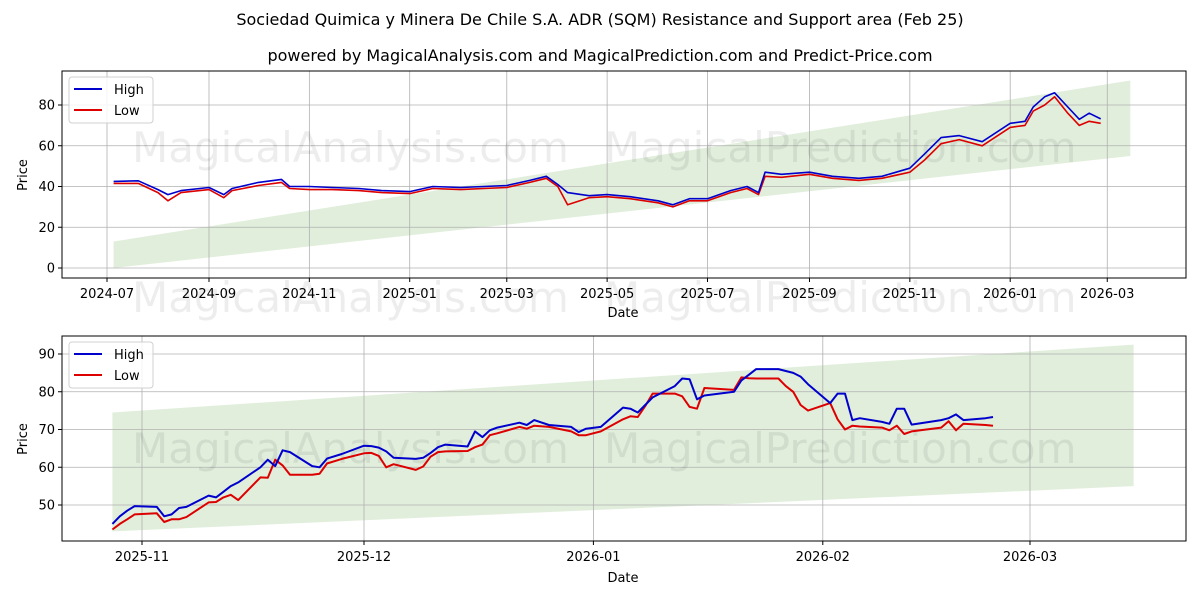  Describe the element at coordinates (46, 430) in the screenshot. I see `y-tick-label: 70` at that location.